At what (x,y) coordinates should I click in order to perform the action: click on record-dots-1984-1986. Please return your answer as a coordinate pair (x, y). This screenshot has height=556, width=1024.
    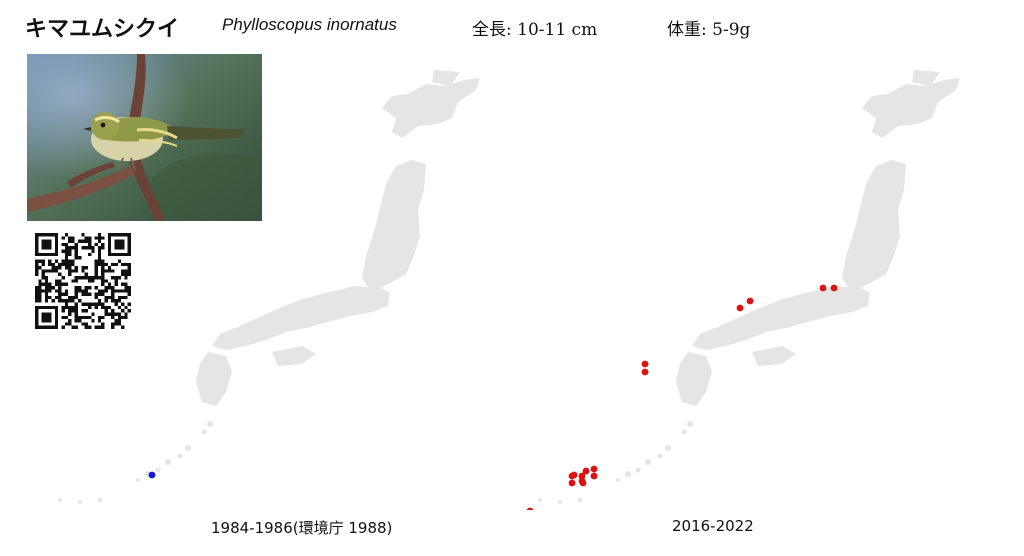
    Looking at the image, I should click on (152, 475).